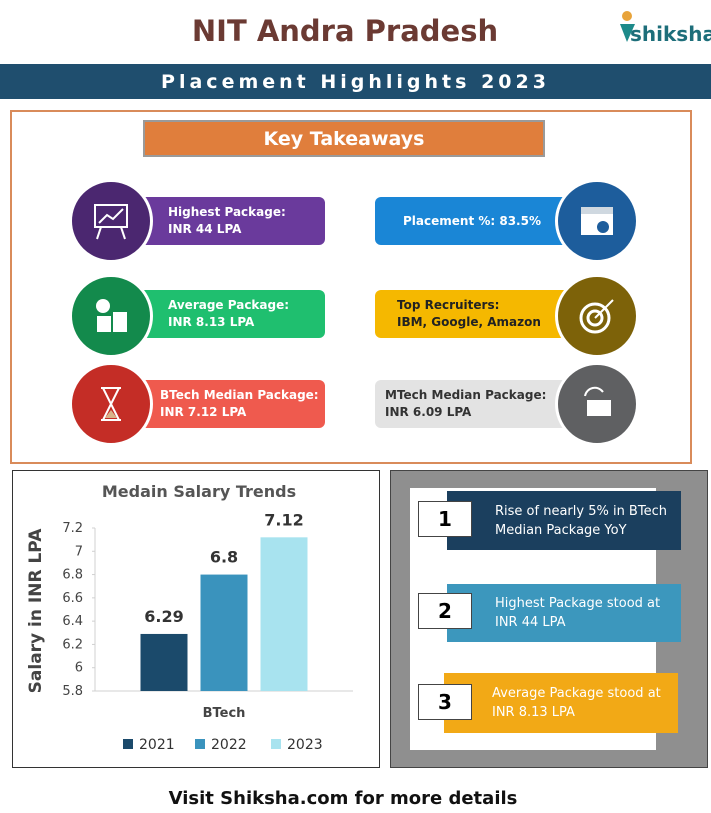 Image resolution: width=711 pixels, height=813 pixels. Describe the element at coordinates (211, 322) in the screenshot. I see `takeaway-value: INR 8.13 LPA` at that location.